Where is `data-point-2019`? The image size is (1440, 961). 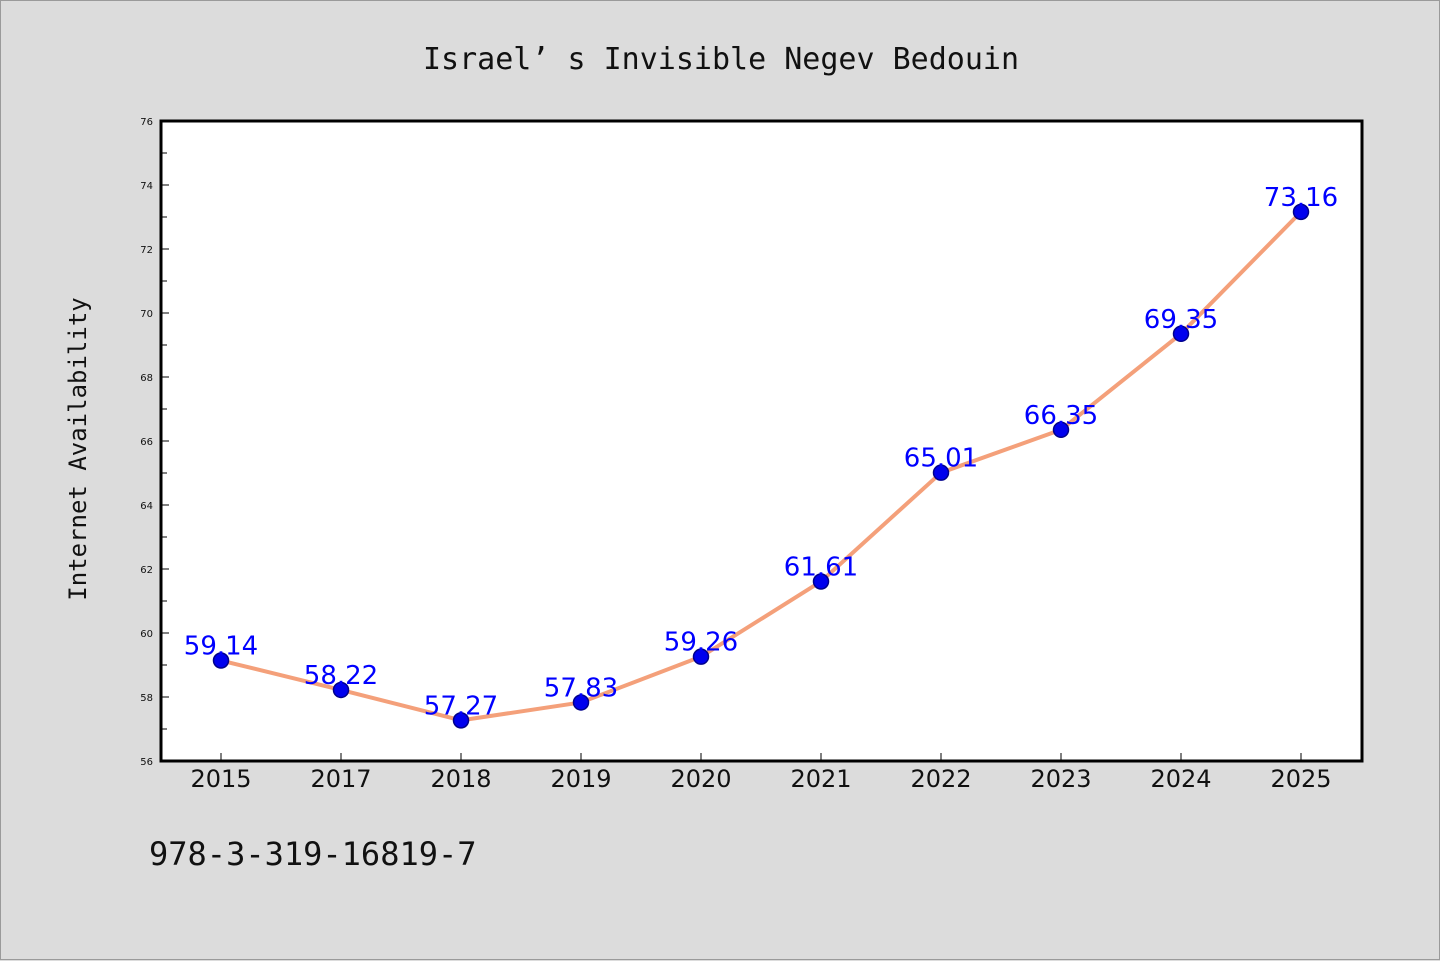 data-point-2019 is located at coordinates (581, 702).